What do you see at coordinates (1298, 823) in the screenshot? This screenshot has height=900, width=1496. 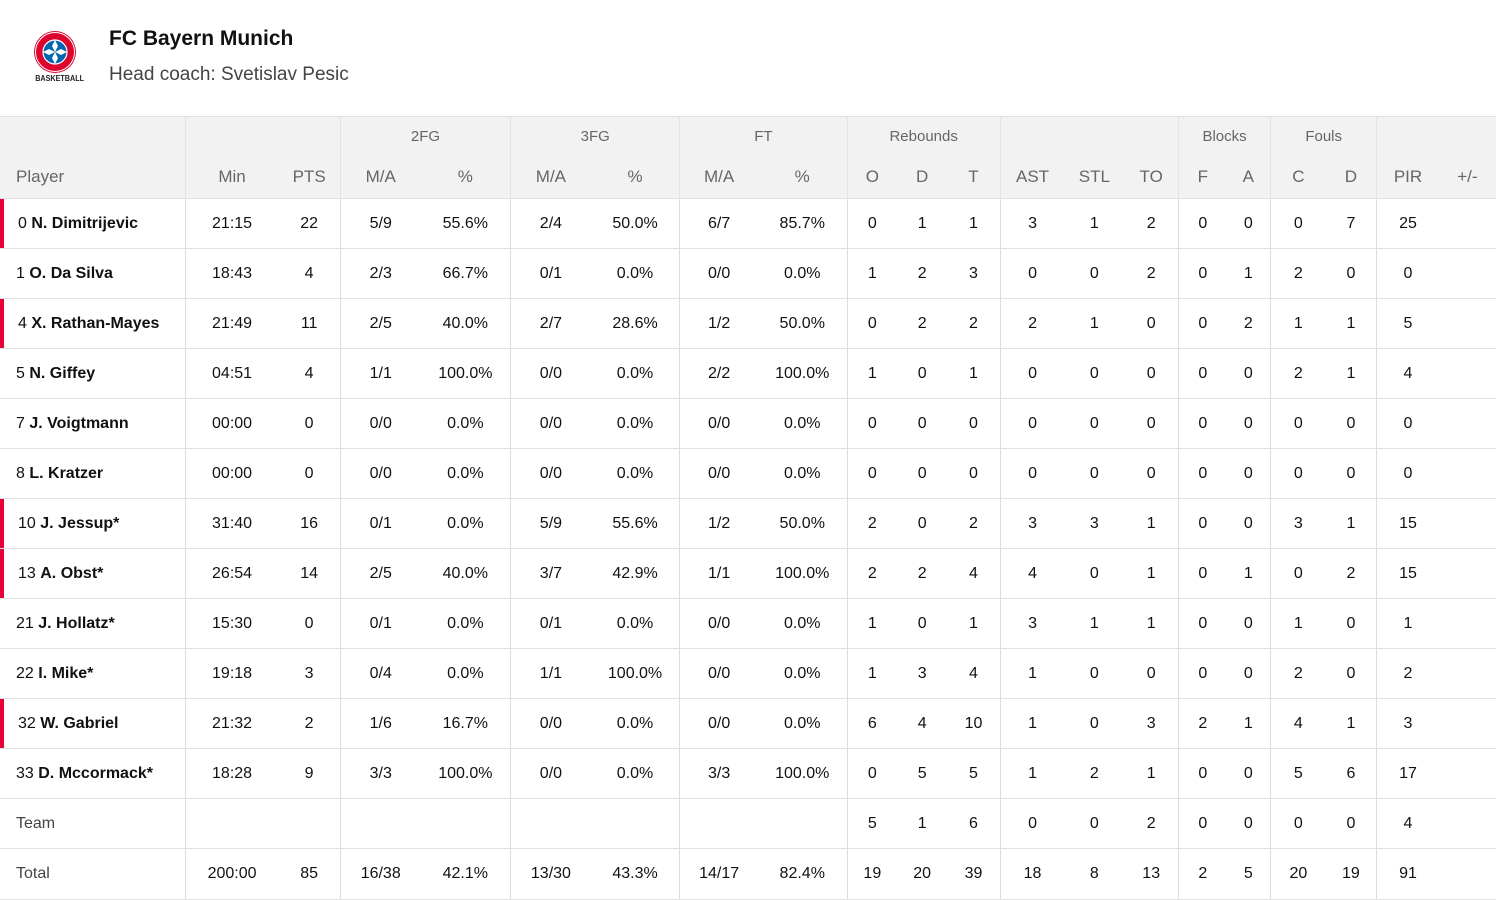 I see `cell-foul-c: 0` at bounding box center [1298, 823].